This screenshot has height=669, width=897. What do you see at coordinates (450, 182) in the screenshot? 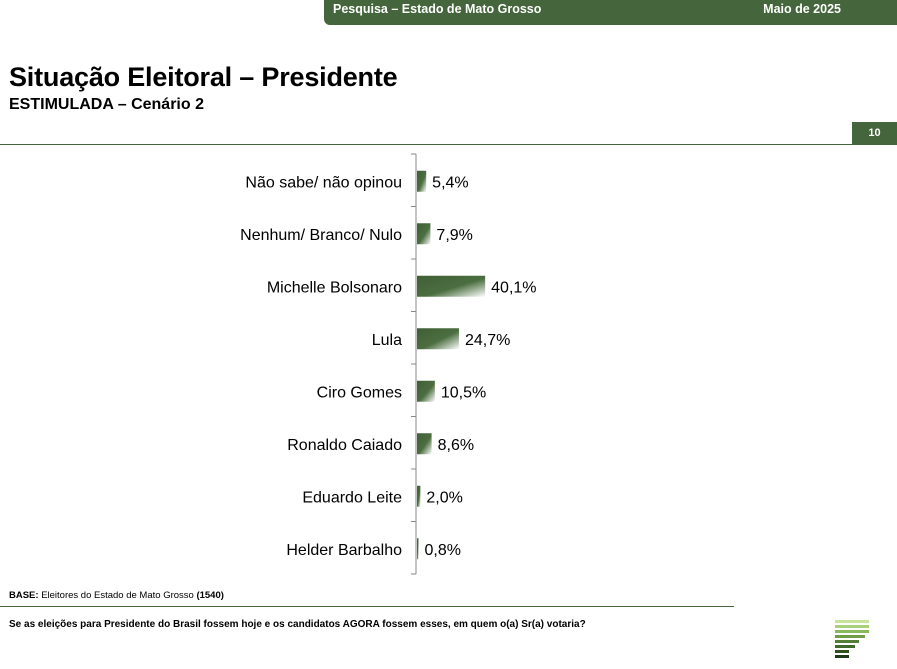
I see `value-label: 5,4%` at bounding box center [450, 182].